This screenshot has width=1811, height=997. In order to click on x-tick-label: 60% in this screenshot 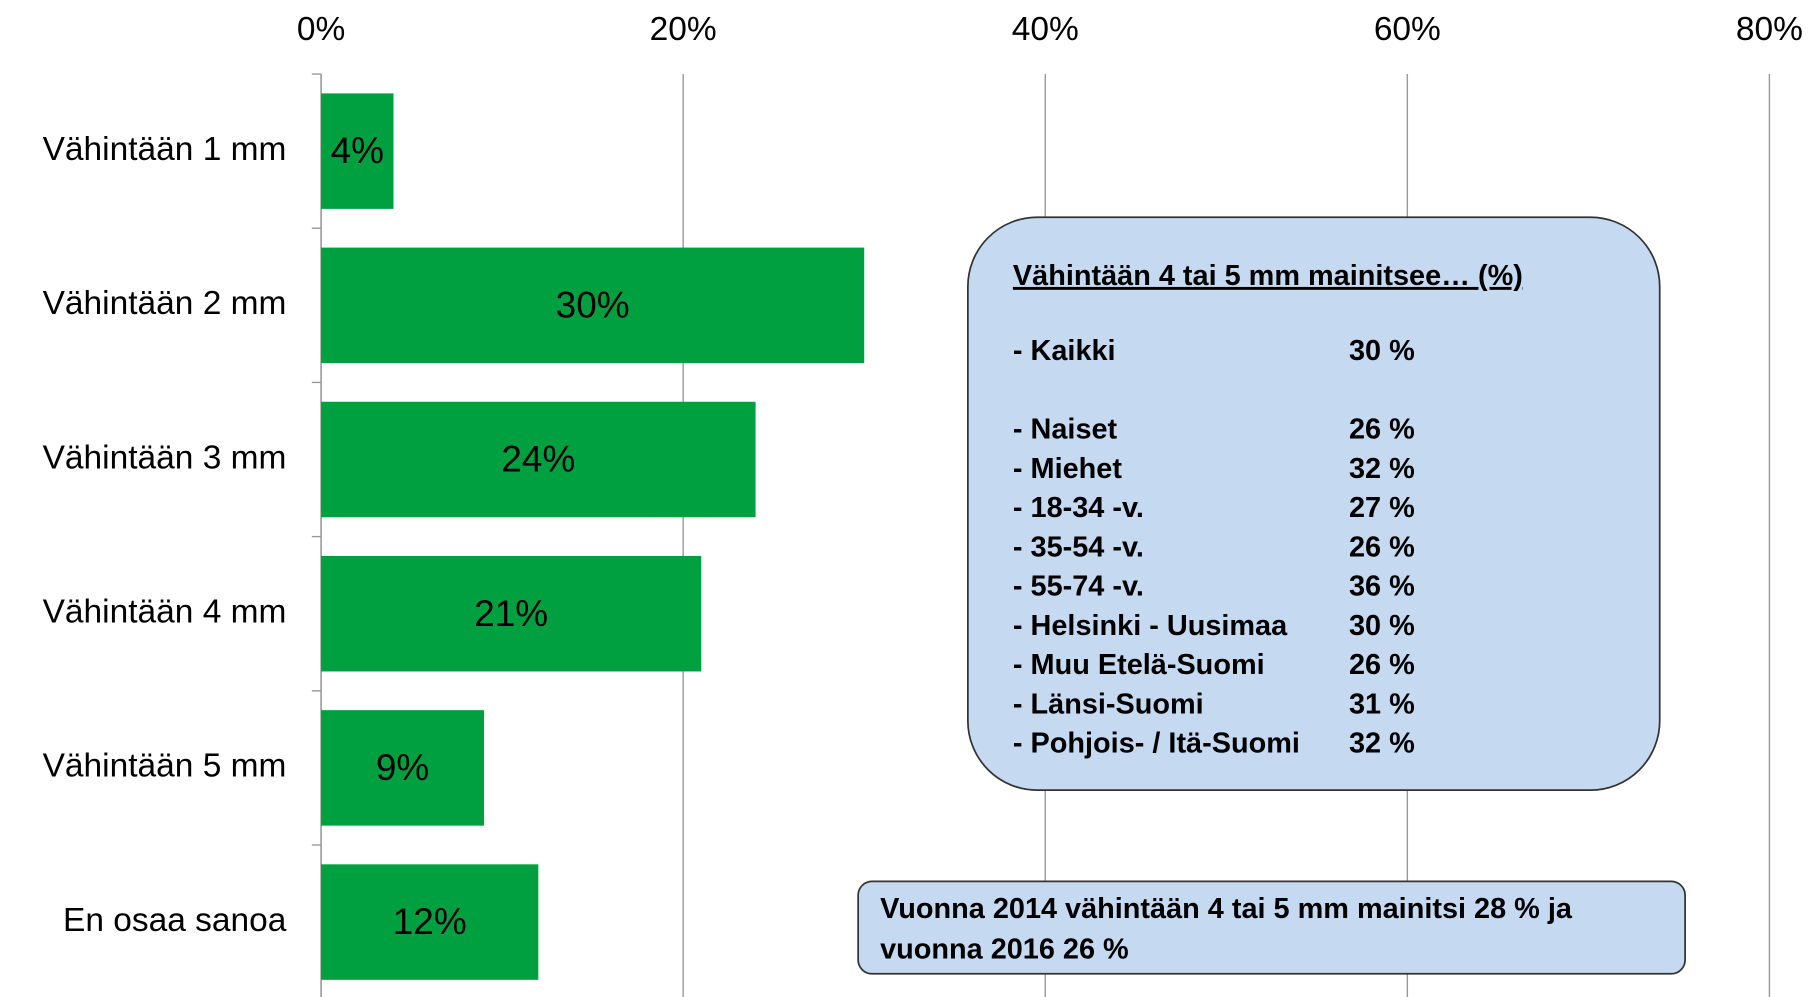, I will do `click(1407, 29)`.